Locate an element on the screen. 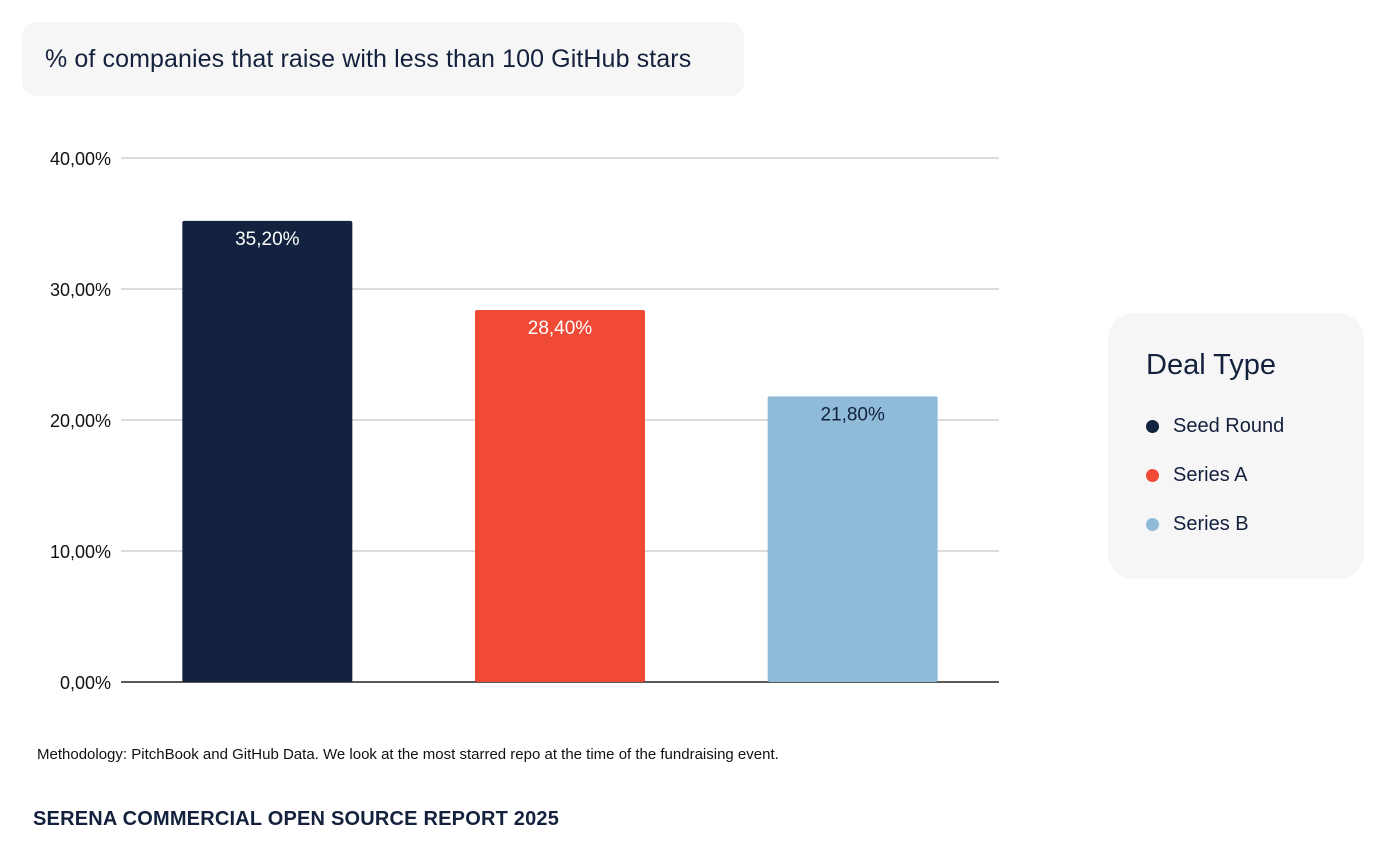 The height and width of the screenshot is (858, 1400). data-label: 28,40% is located at coordinates (560, 328).